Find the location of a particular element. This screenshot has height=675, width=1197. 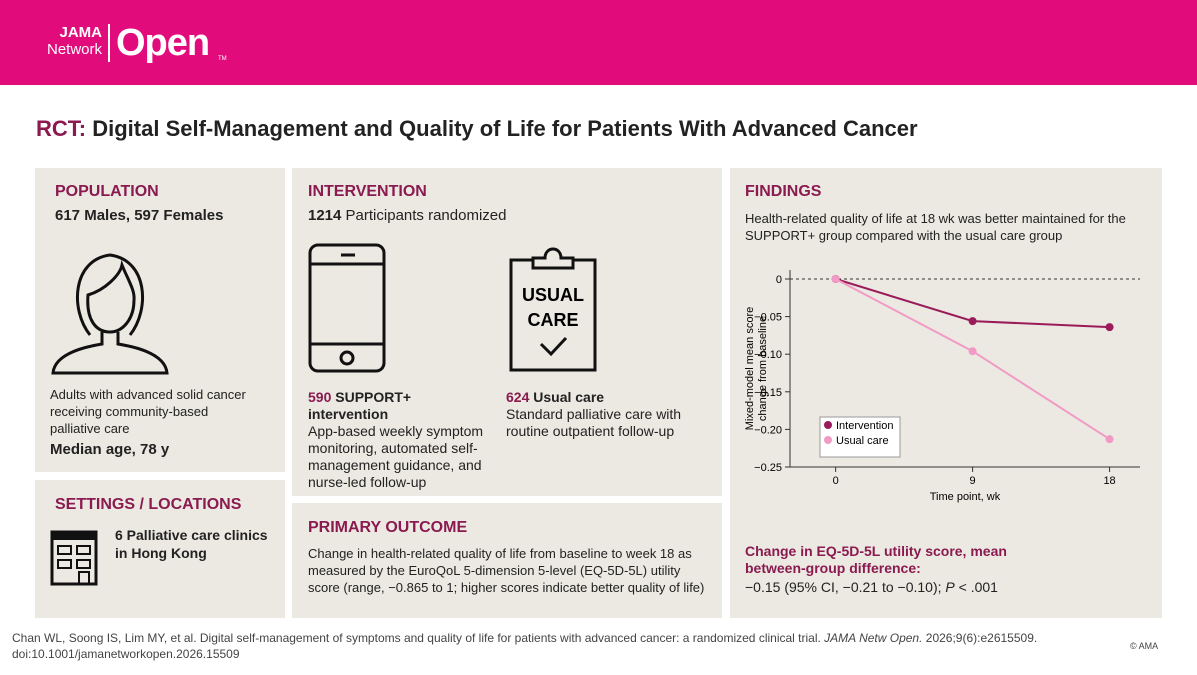

heading: SETTINGS / LOCATIONS is located at coordinates (148, 504).